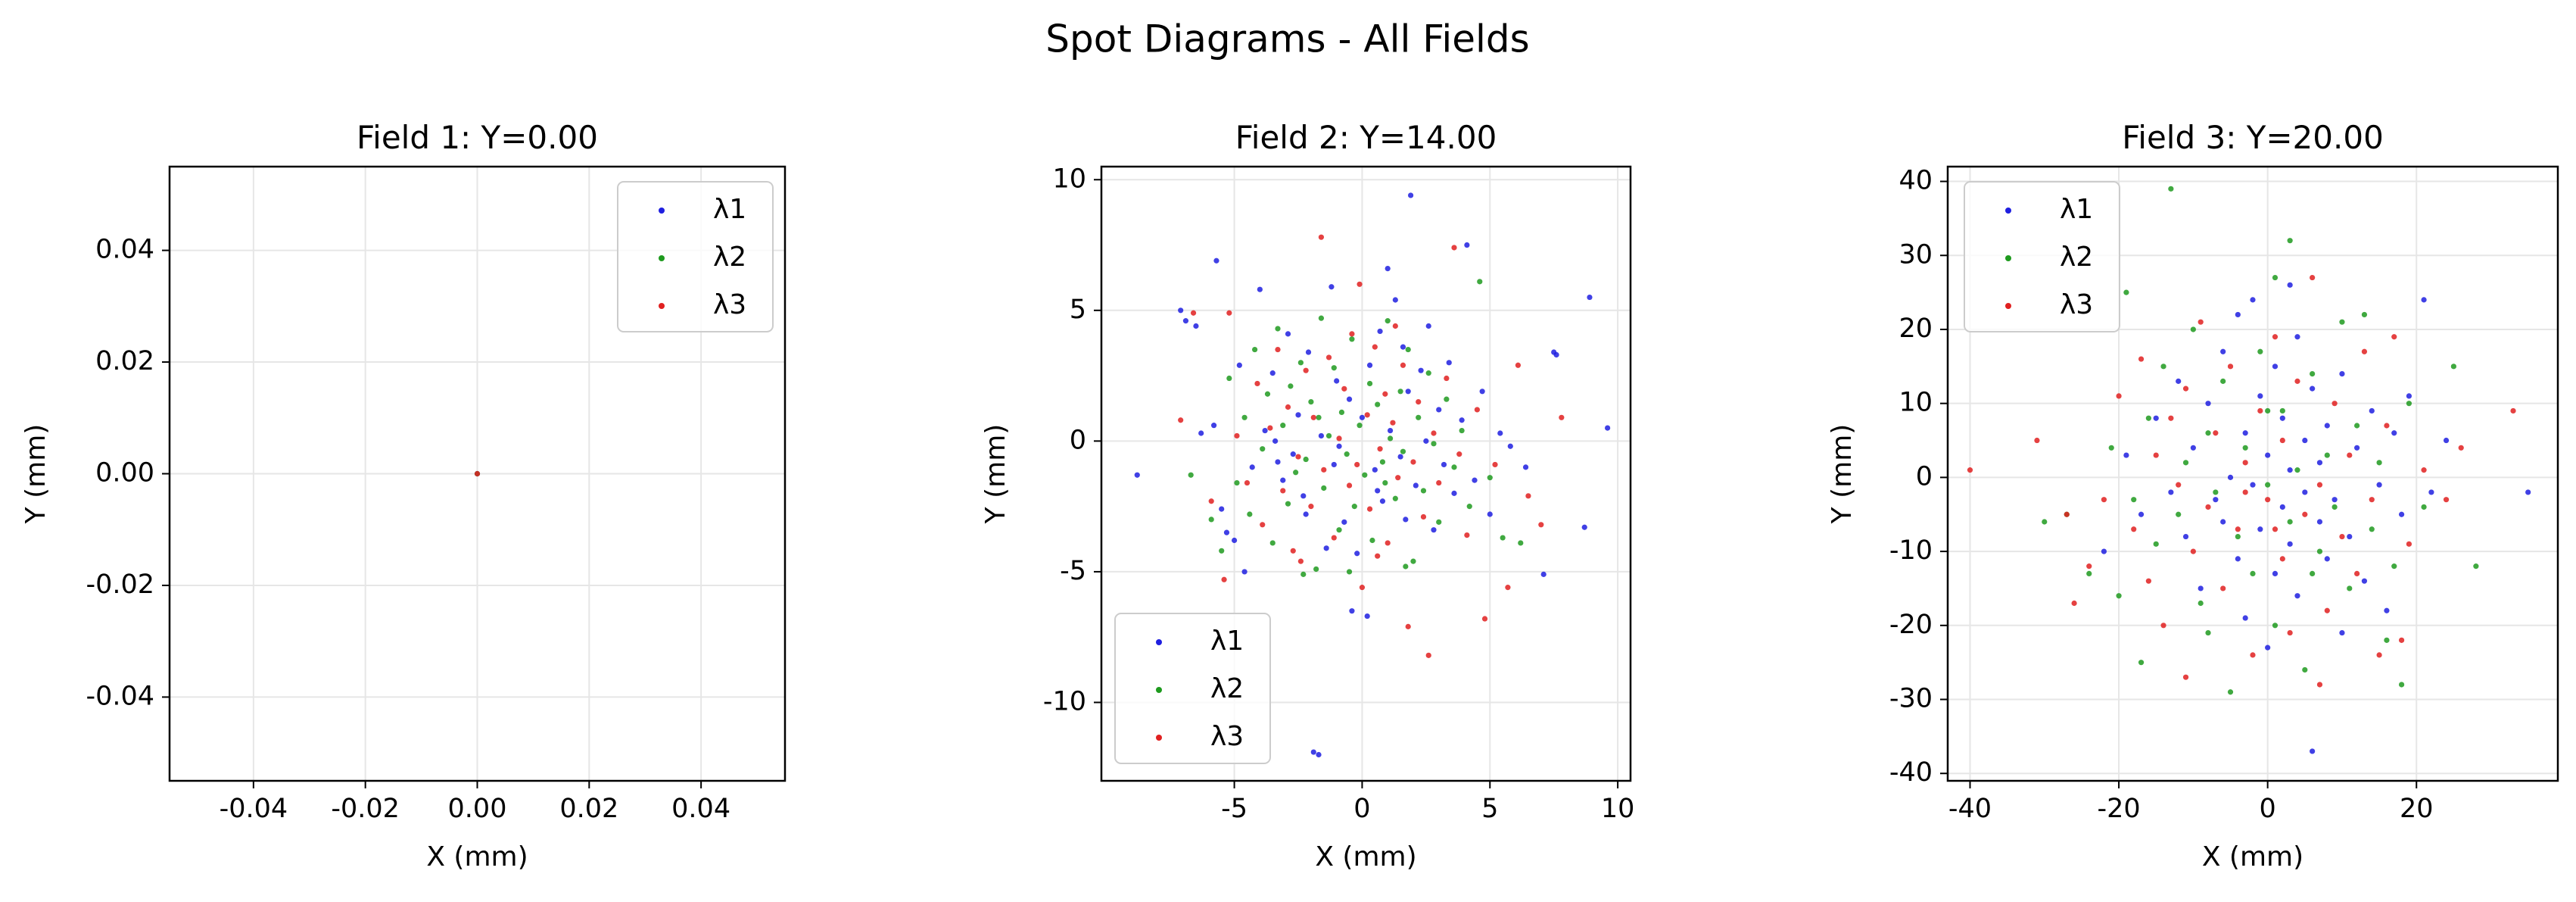  What do you see at coordinates (1916, 254) in the screenshot?
I see `y-tick-label: 30` at bounding box center [1916, 254].